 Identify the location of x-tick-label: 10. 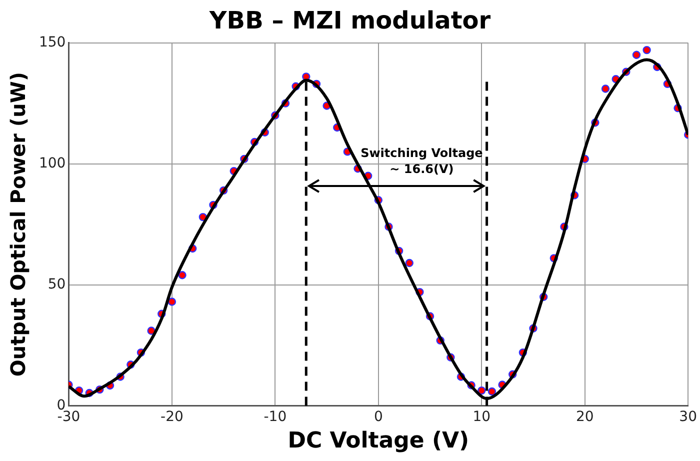
(481, 416).